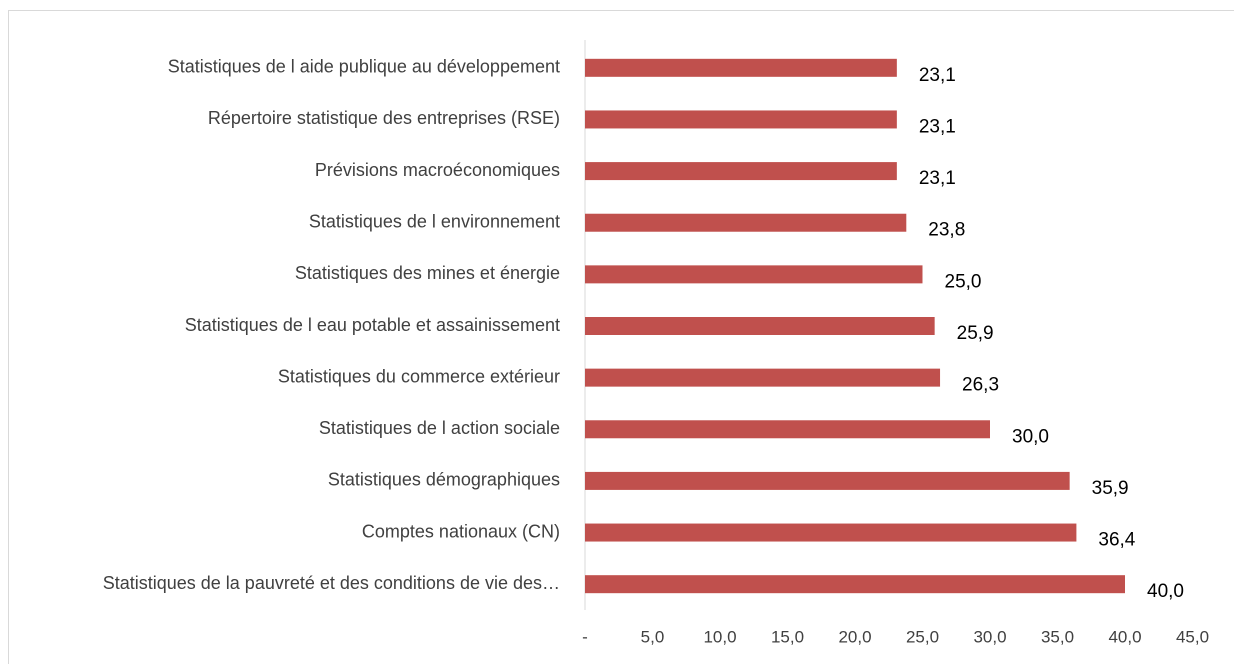 Image resolution: width=1234 pixels, height=664 pixels. I want to click on category-label: Statistiques de l environnement, so click(434, 221).